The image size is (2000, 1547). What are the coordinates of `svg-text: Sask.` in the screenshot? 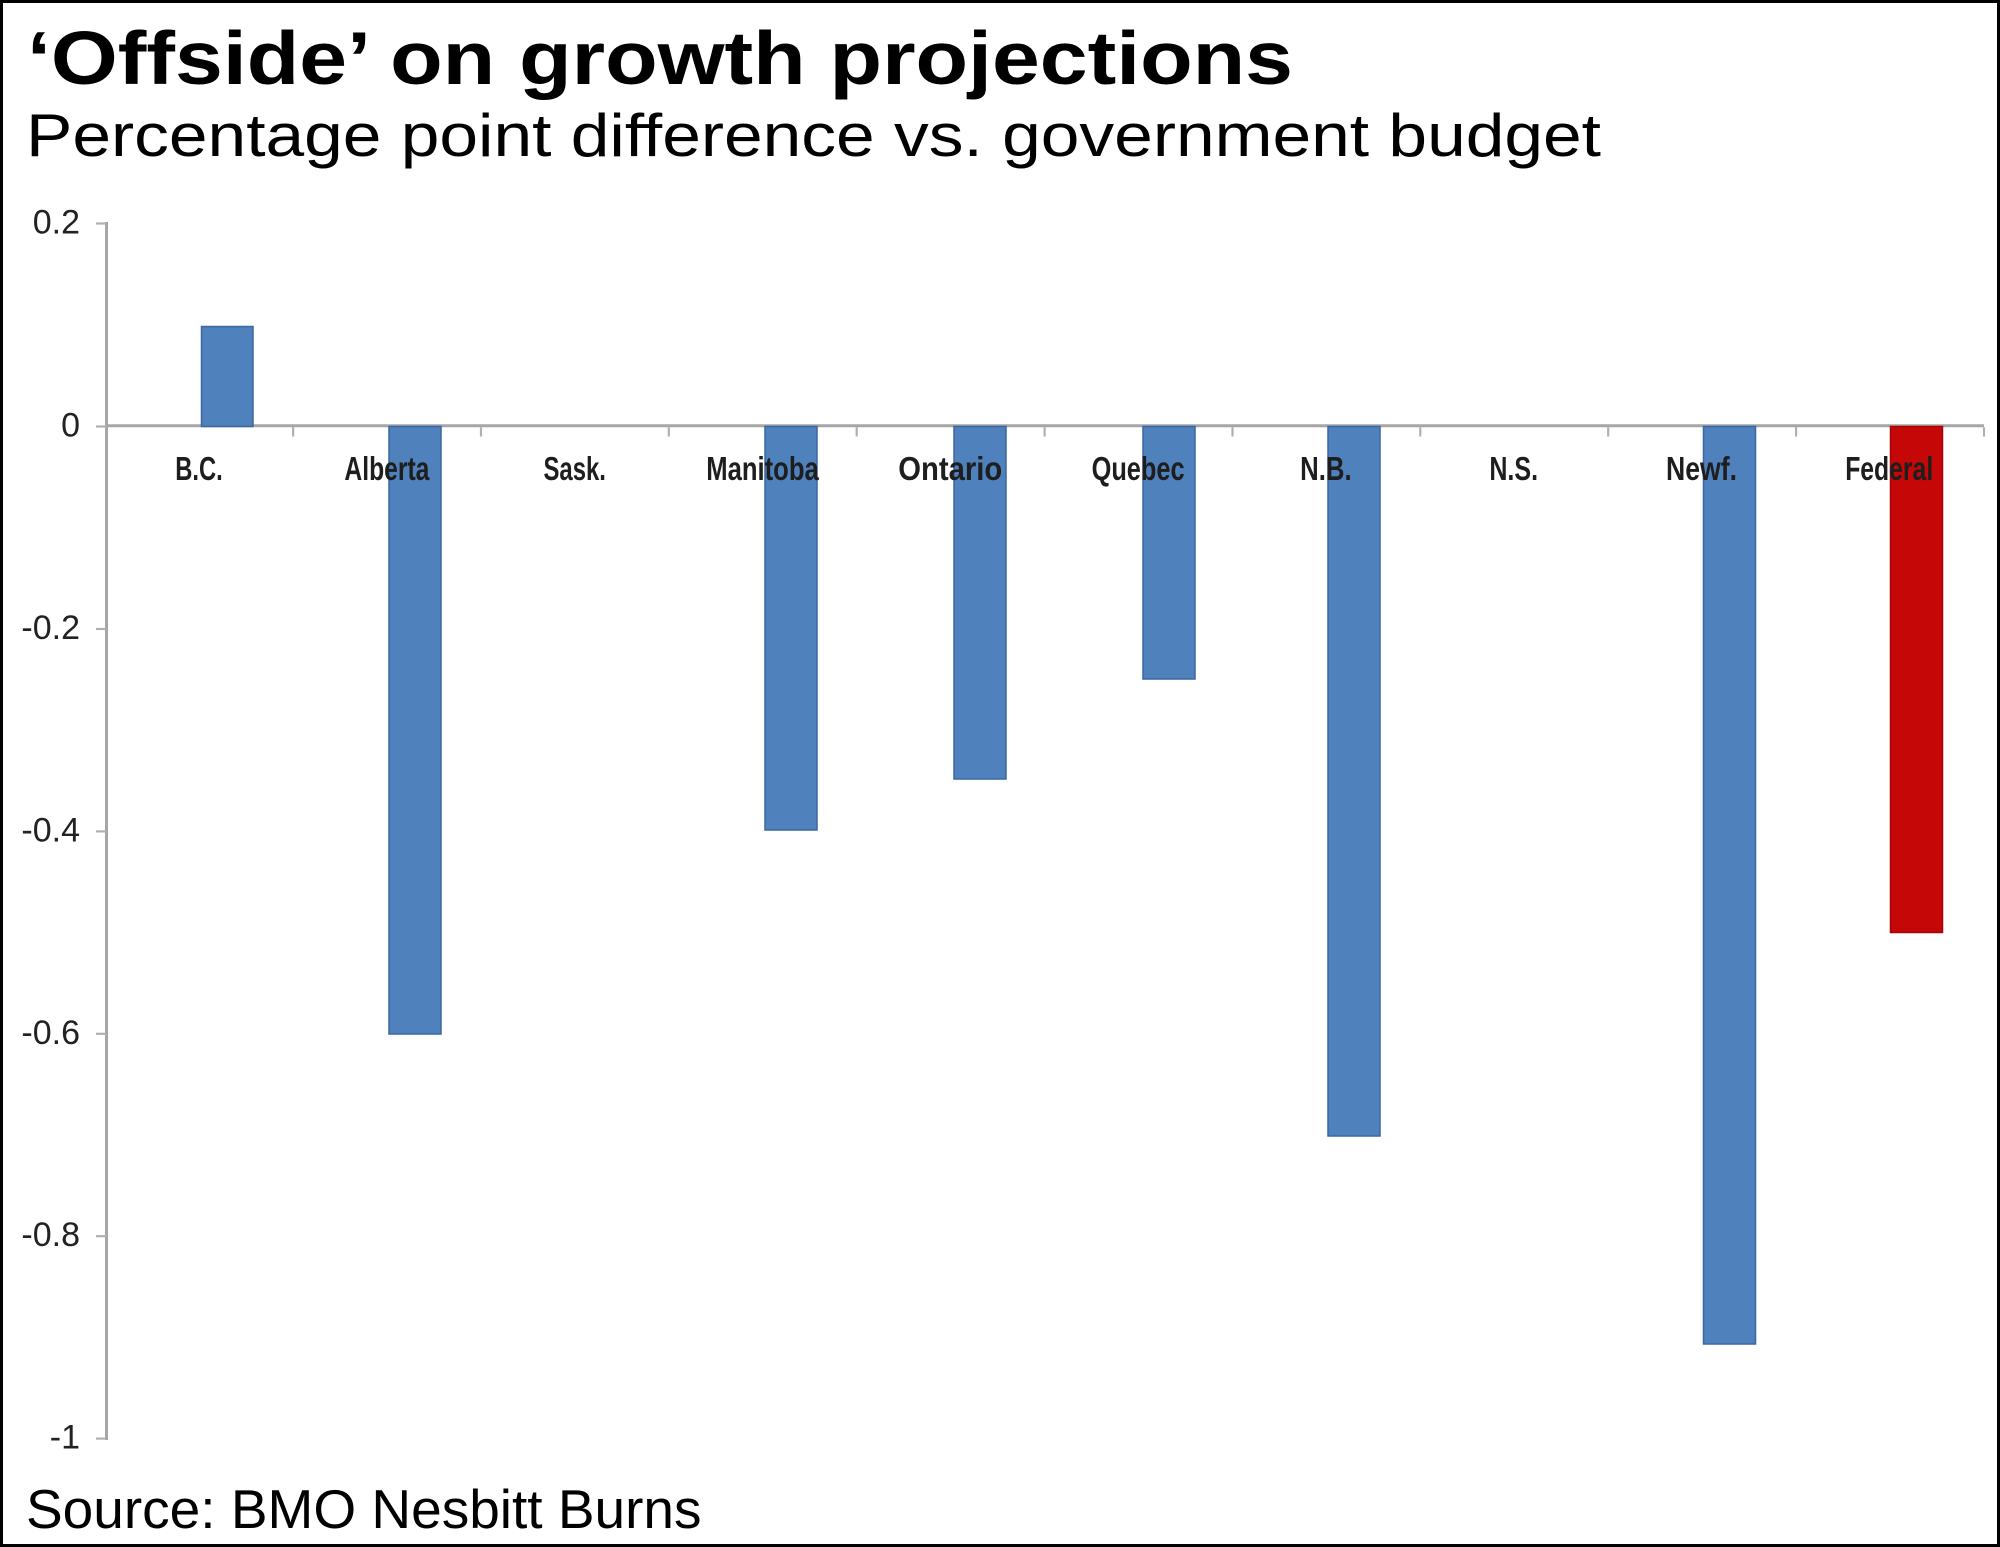 It's located at (574, 468).